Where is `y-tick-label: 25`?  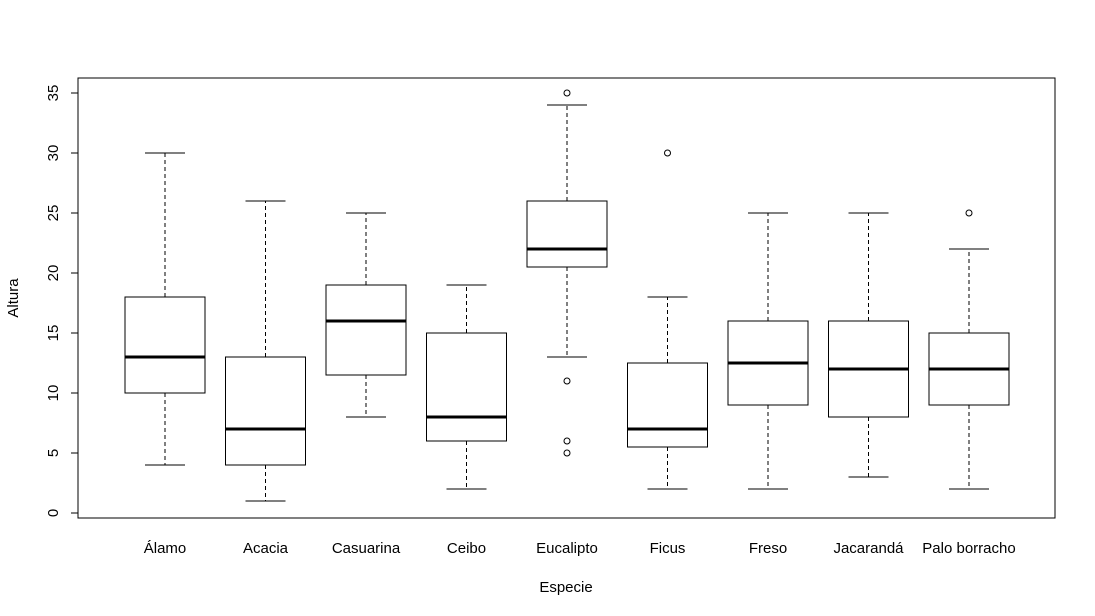
y-tick-label: 25 is located at coordinates (53, 213).